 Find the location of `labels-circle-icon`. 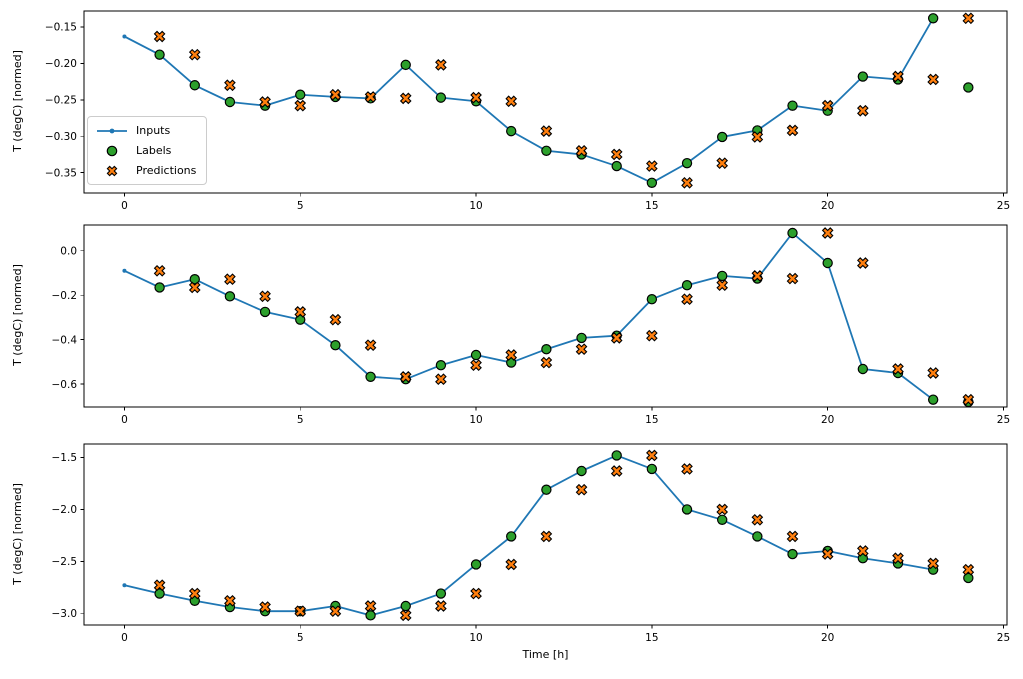

labels-circle-icon is located at coordinates (112, 151).